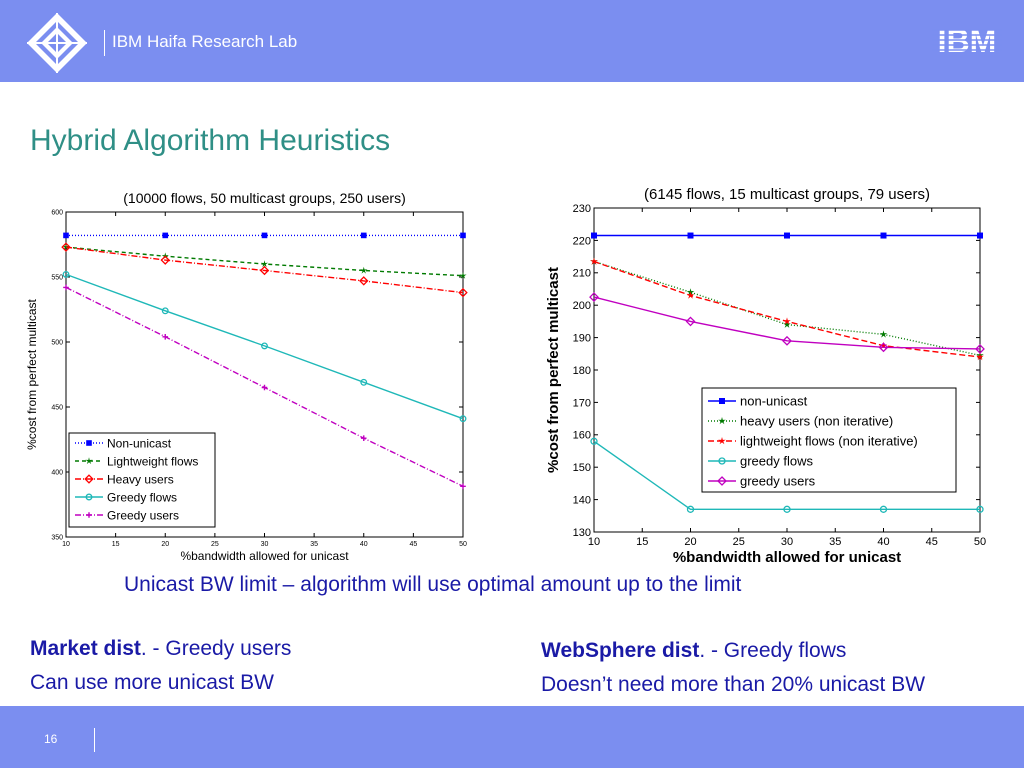 Image resolution: width=1024 pixels, height=768 pixels. Describe the element at coordinates (57, 407) in the screenshot. I see `y-tick-label: 450` at that location.